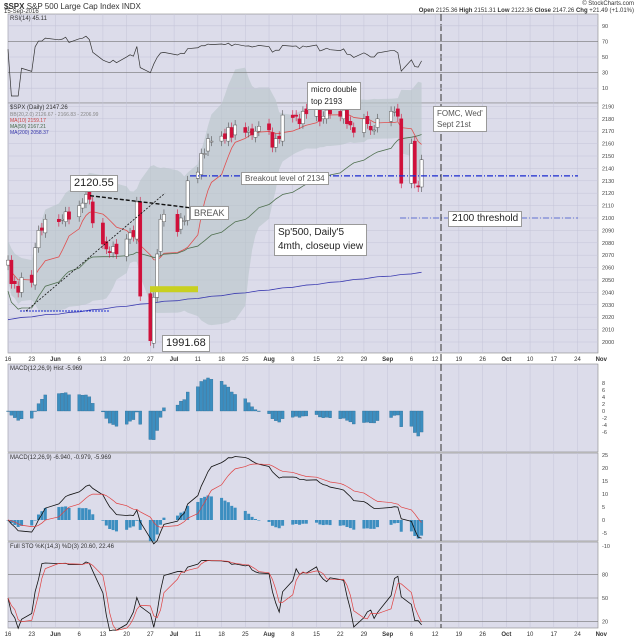 The height and width of the screenshot is (640, 640). Describe the element at coordinates (55, 635) in the screenshot. I see `x-tick-label: Jun` at that location.